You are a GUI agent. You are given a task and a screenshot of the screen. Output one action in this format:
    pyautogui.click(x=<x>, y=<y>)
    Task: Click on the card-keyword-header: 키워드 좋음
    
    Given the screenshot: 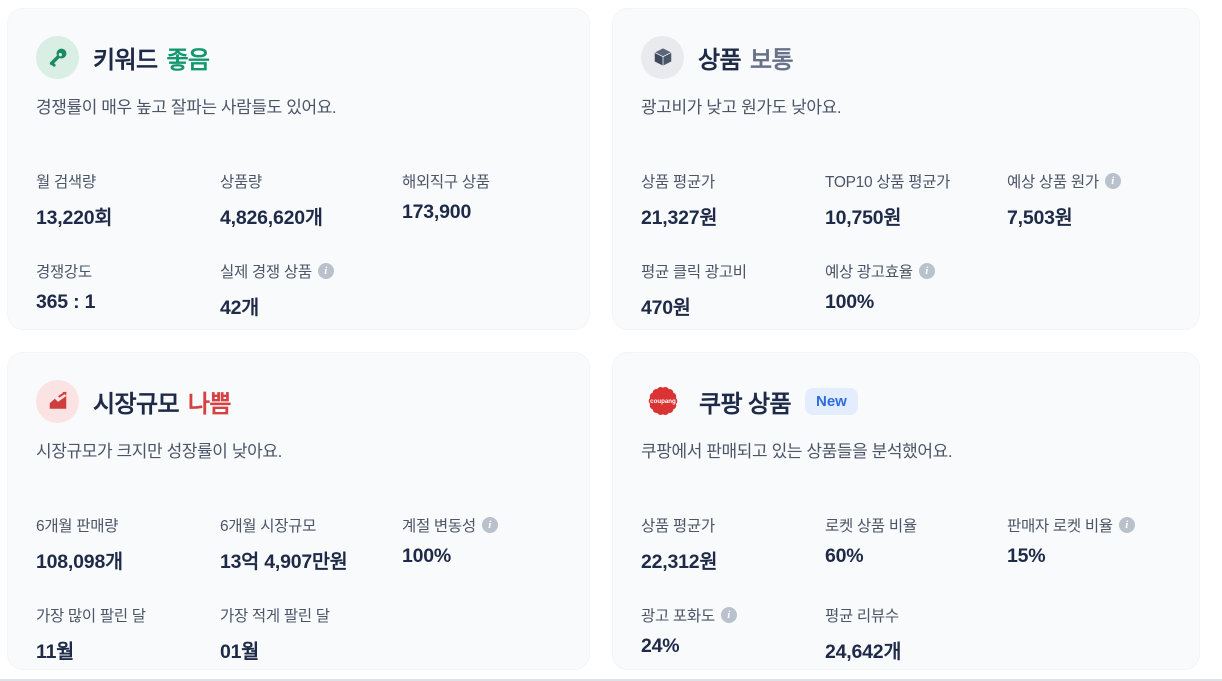 What is the action you would take?
    pyautogui.click(x=298, y=57)
    